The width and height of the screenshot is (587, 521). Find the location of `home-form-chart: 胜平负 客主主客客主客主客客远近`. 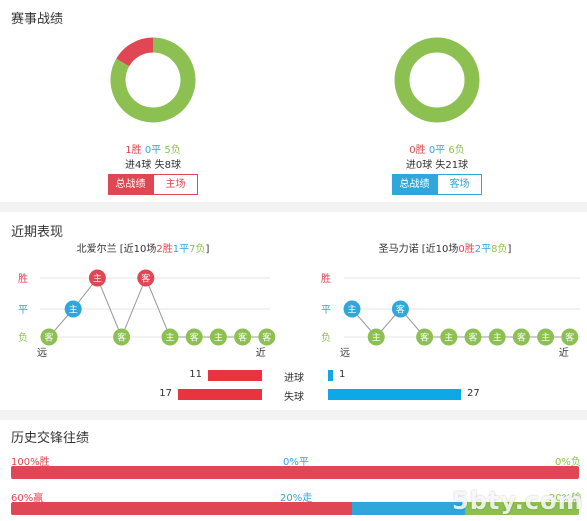

home-form-chart: 胜平负 客主主客客主客主客客远近 is located at coordinates (147, 314).